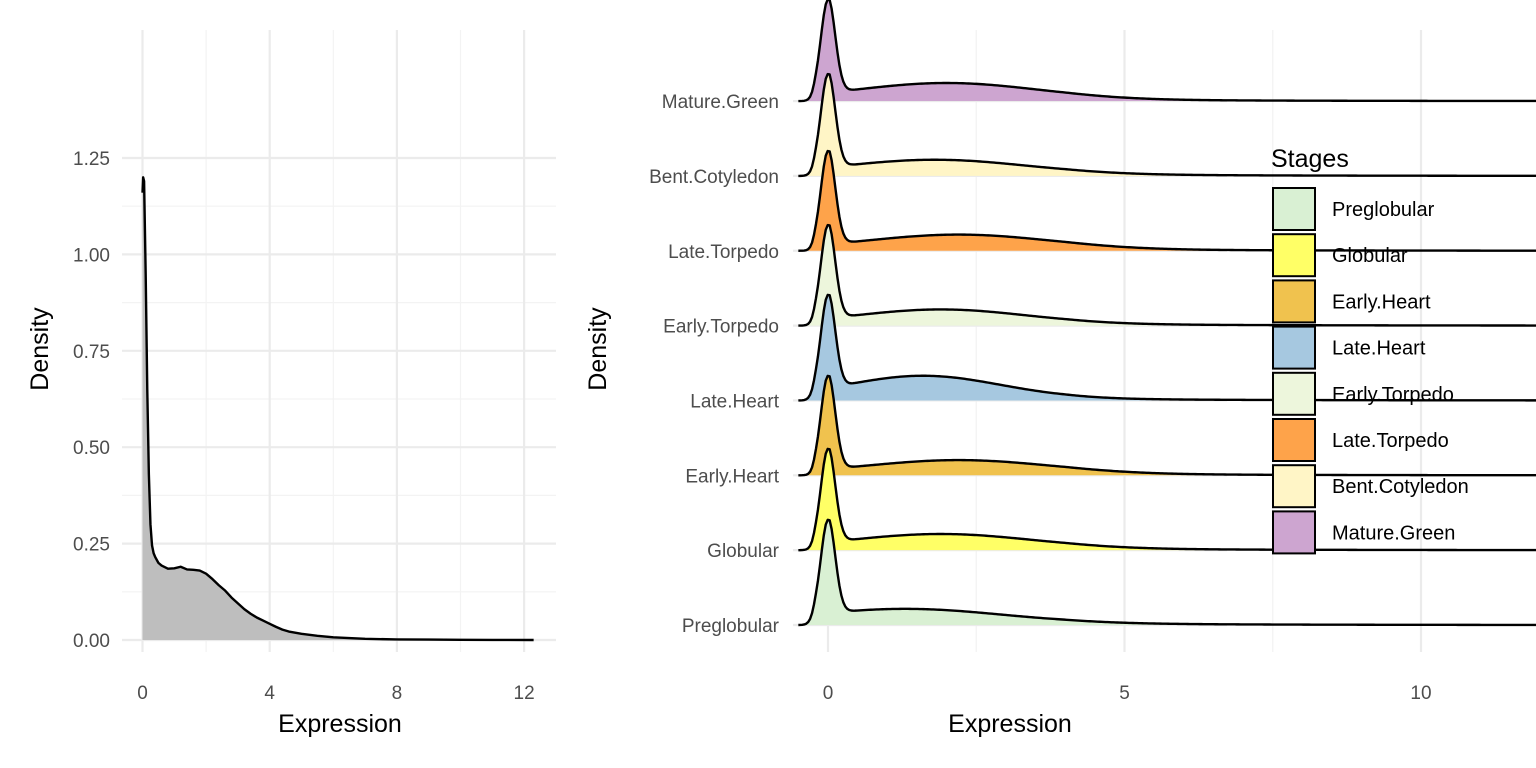 The height and width of the screenshot is (768, 1536). I want to click on right-y-category-label: Preglobular, so click(731, 626).